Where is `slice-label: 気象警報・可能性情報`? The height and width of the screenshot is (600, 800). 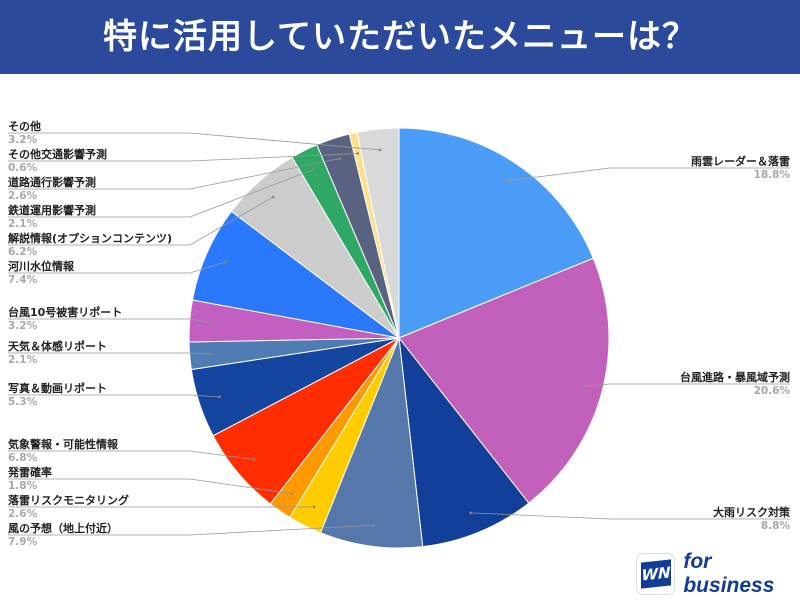
slice-label: 気象警報・可能性情報 is located at coordinates (63, 444).